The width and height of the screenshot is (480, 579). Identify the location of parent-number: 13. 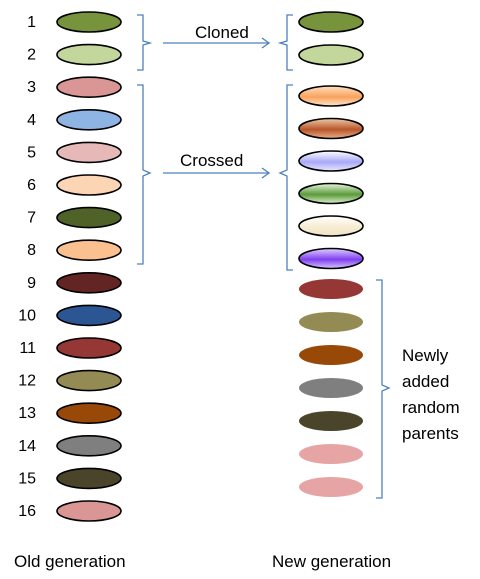
(27, 413).